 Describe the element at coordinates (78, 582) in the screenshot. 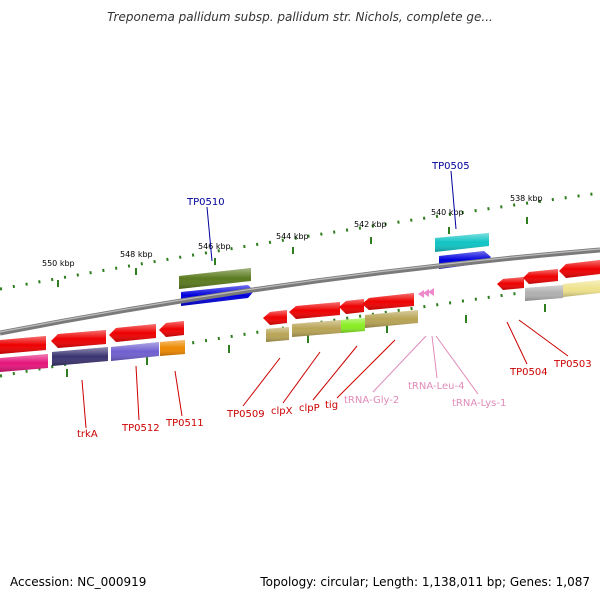

I see `accession-text: Accession: NC_000919` at that location.